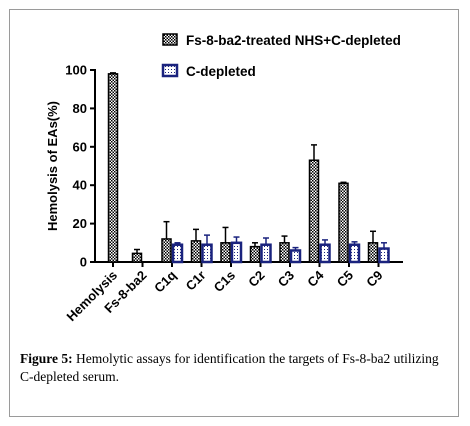 This screenshot has height=426, width=470. Describe the element at coordinates (76, 70) in the screenshot. I see `y-tick-label: 100` at that location.